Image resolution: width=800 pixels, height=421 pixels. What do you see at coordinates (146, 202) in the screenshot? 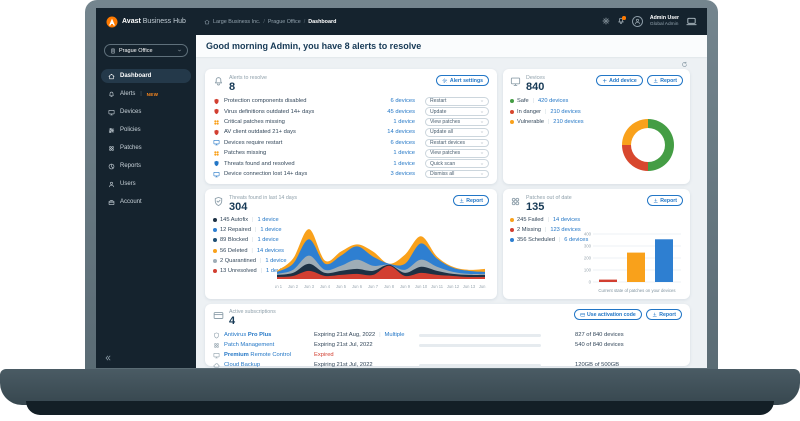
I see `sidebar-item-account: Account` at bounding box center [146, 202].